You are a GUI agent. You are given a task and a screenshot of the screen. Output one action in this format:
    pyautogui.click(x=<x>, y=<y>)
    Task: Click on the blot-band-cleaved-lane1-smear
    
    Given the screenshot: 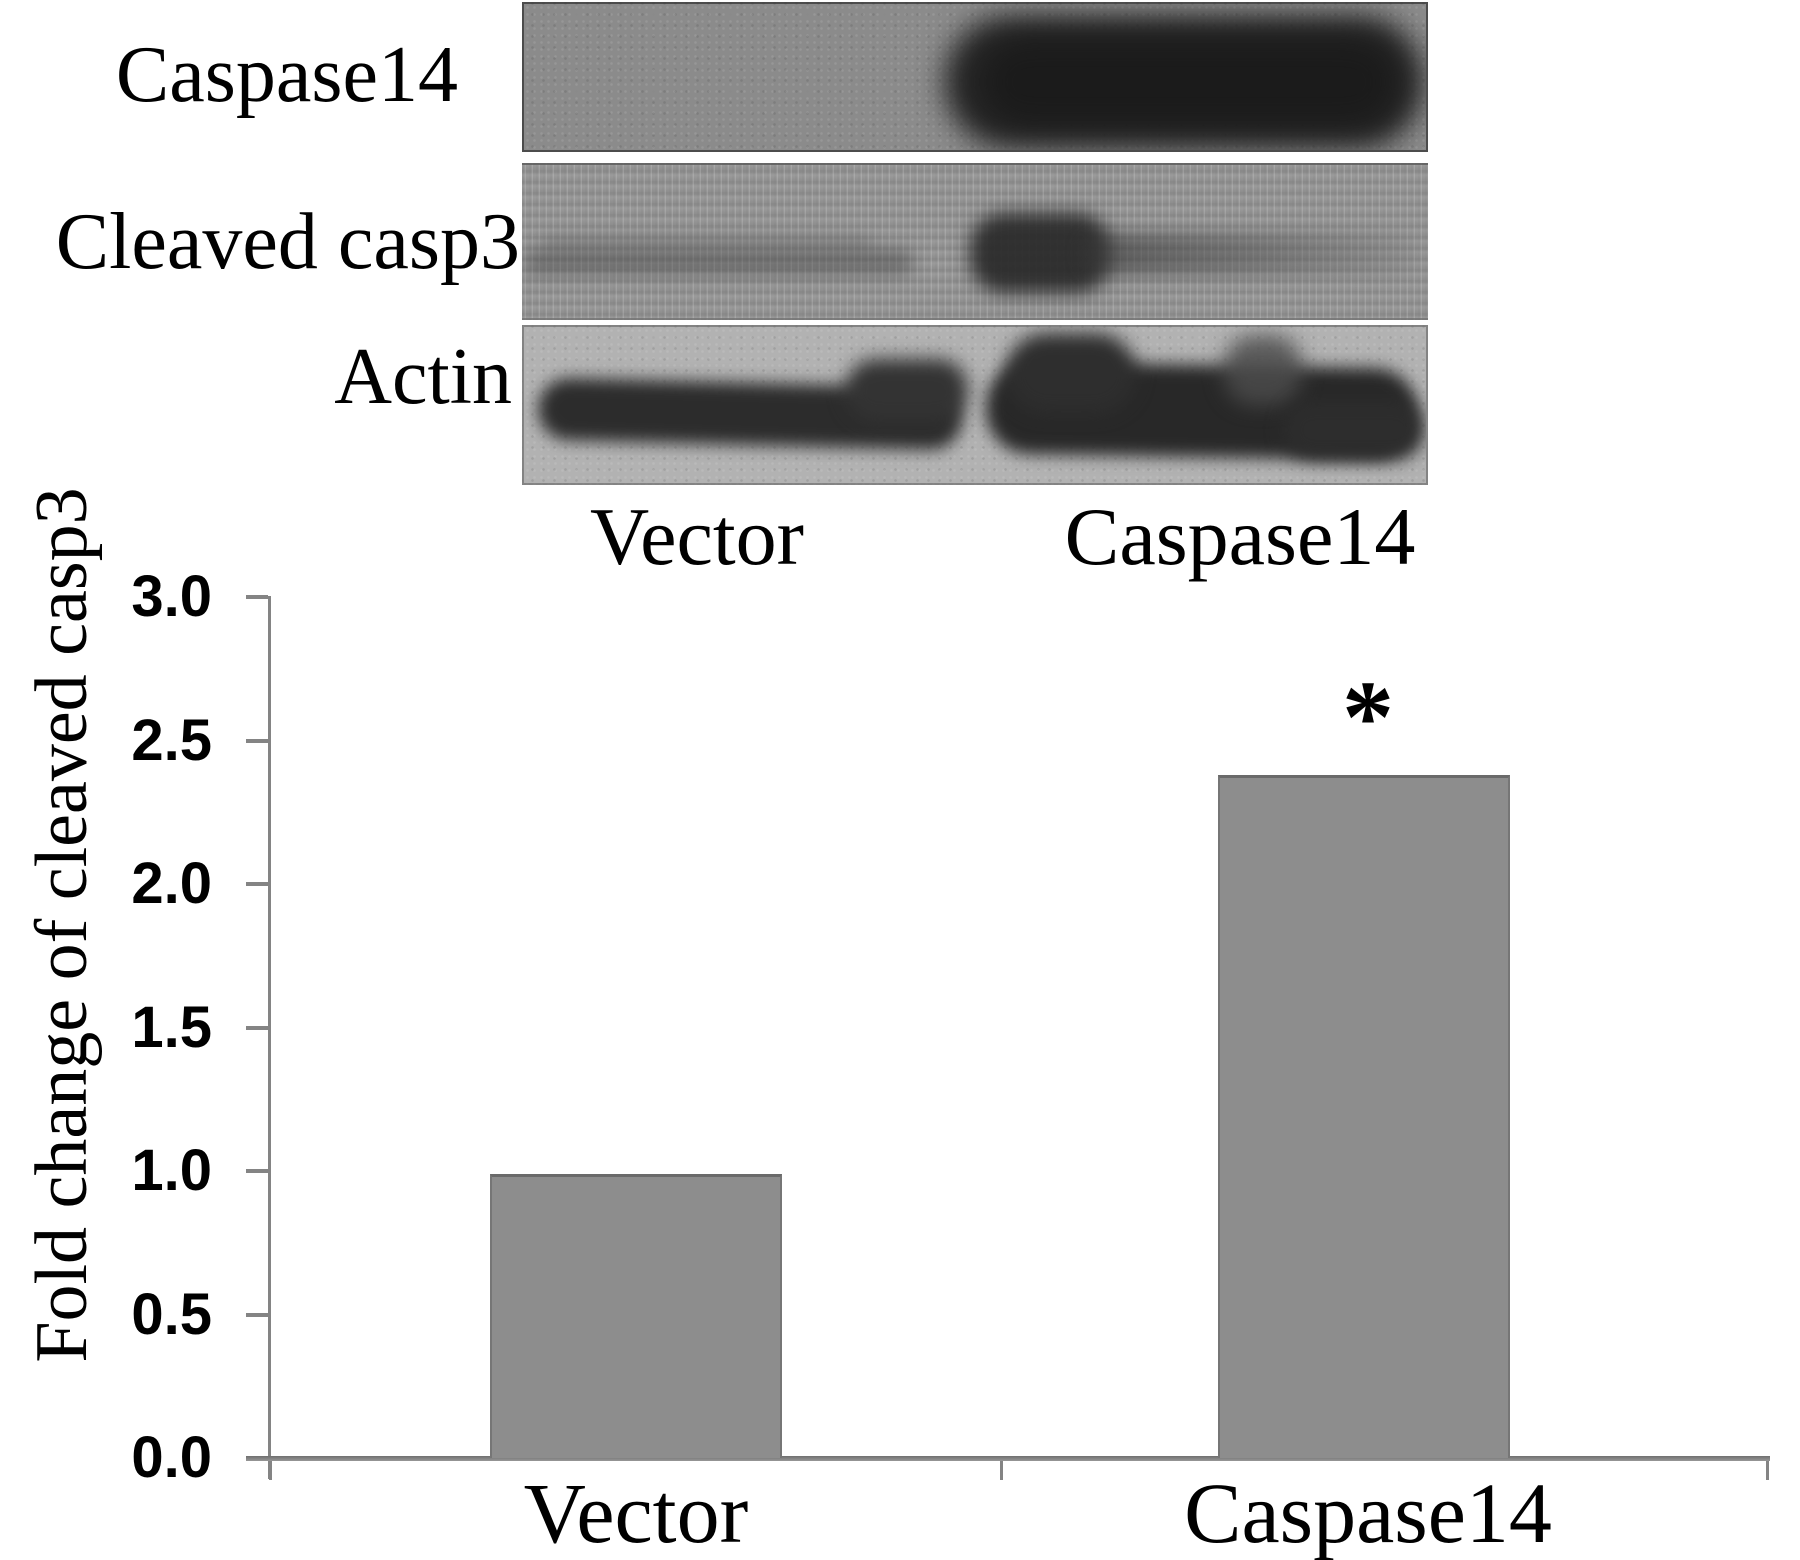 What is the action you would take?
    pyautogui.click(x=707, y=243)
    